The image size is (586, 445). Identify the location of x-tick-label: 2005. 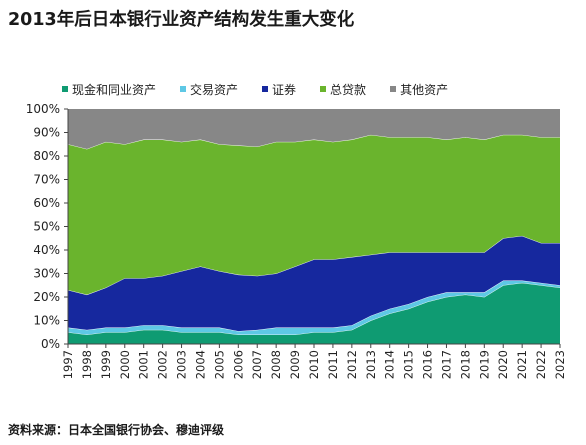
(219, 364).